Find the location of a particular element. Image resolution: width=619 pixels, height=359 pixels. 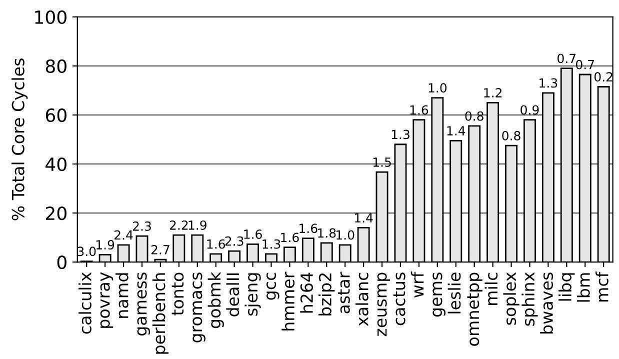

x-tick-label: wrf is located at coordinates (417, 284).